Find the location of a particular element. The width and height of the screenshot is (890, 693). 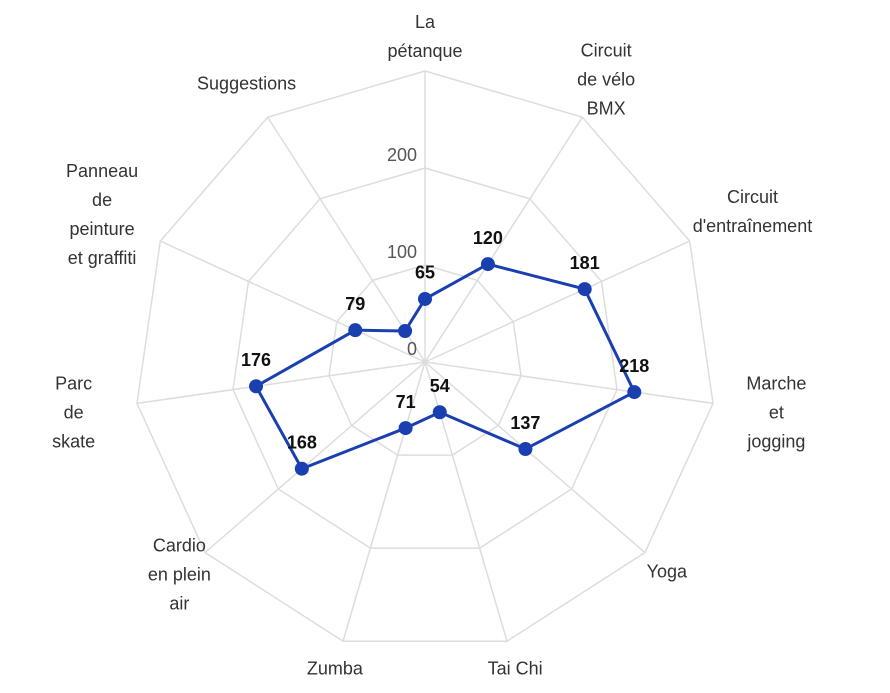

data-label: 168 is located at coordinates (302, 442).